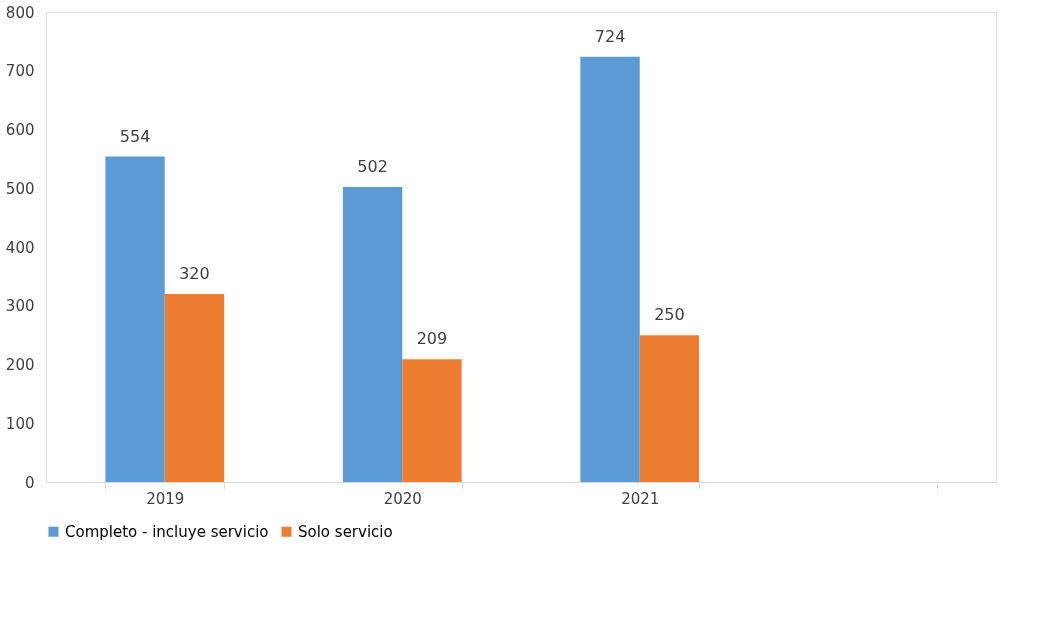 Image resolution: width=1056 pixels, height=622 pixels. Describe the element at coordinates (135, 136) in the screenshot. I see `data-label: 554` at that location.